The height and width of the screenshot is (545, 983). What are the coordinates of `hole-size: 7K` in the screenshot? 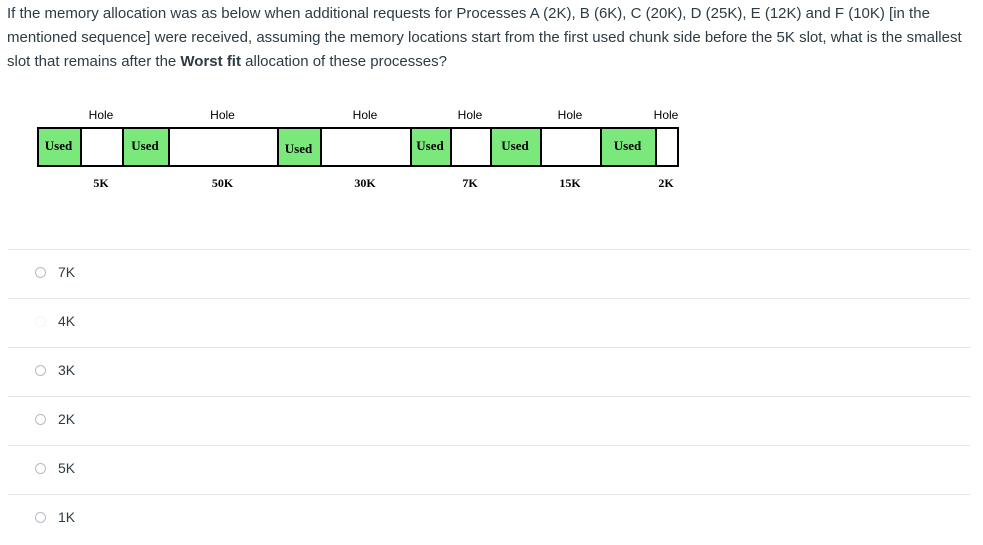 It's located at (470, 183).